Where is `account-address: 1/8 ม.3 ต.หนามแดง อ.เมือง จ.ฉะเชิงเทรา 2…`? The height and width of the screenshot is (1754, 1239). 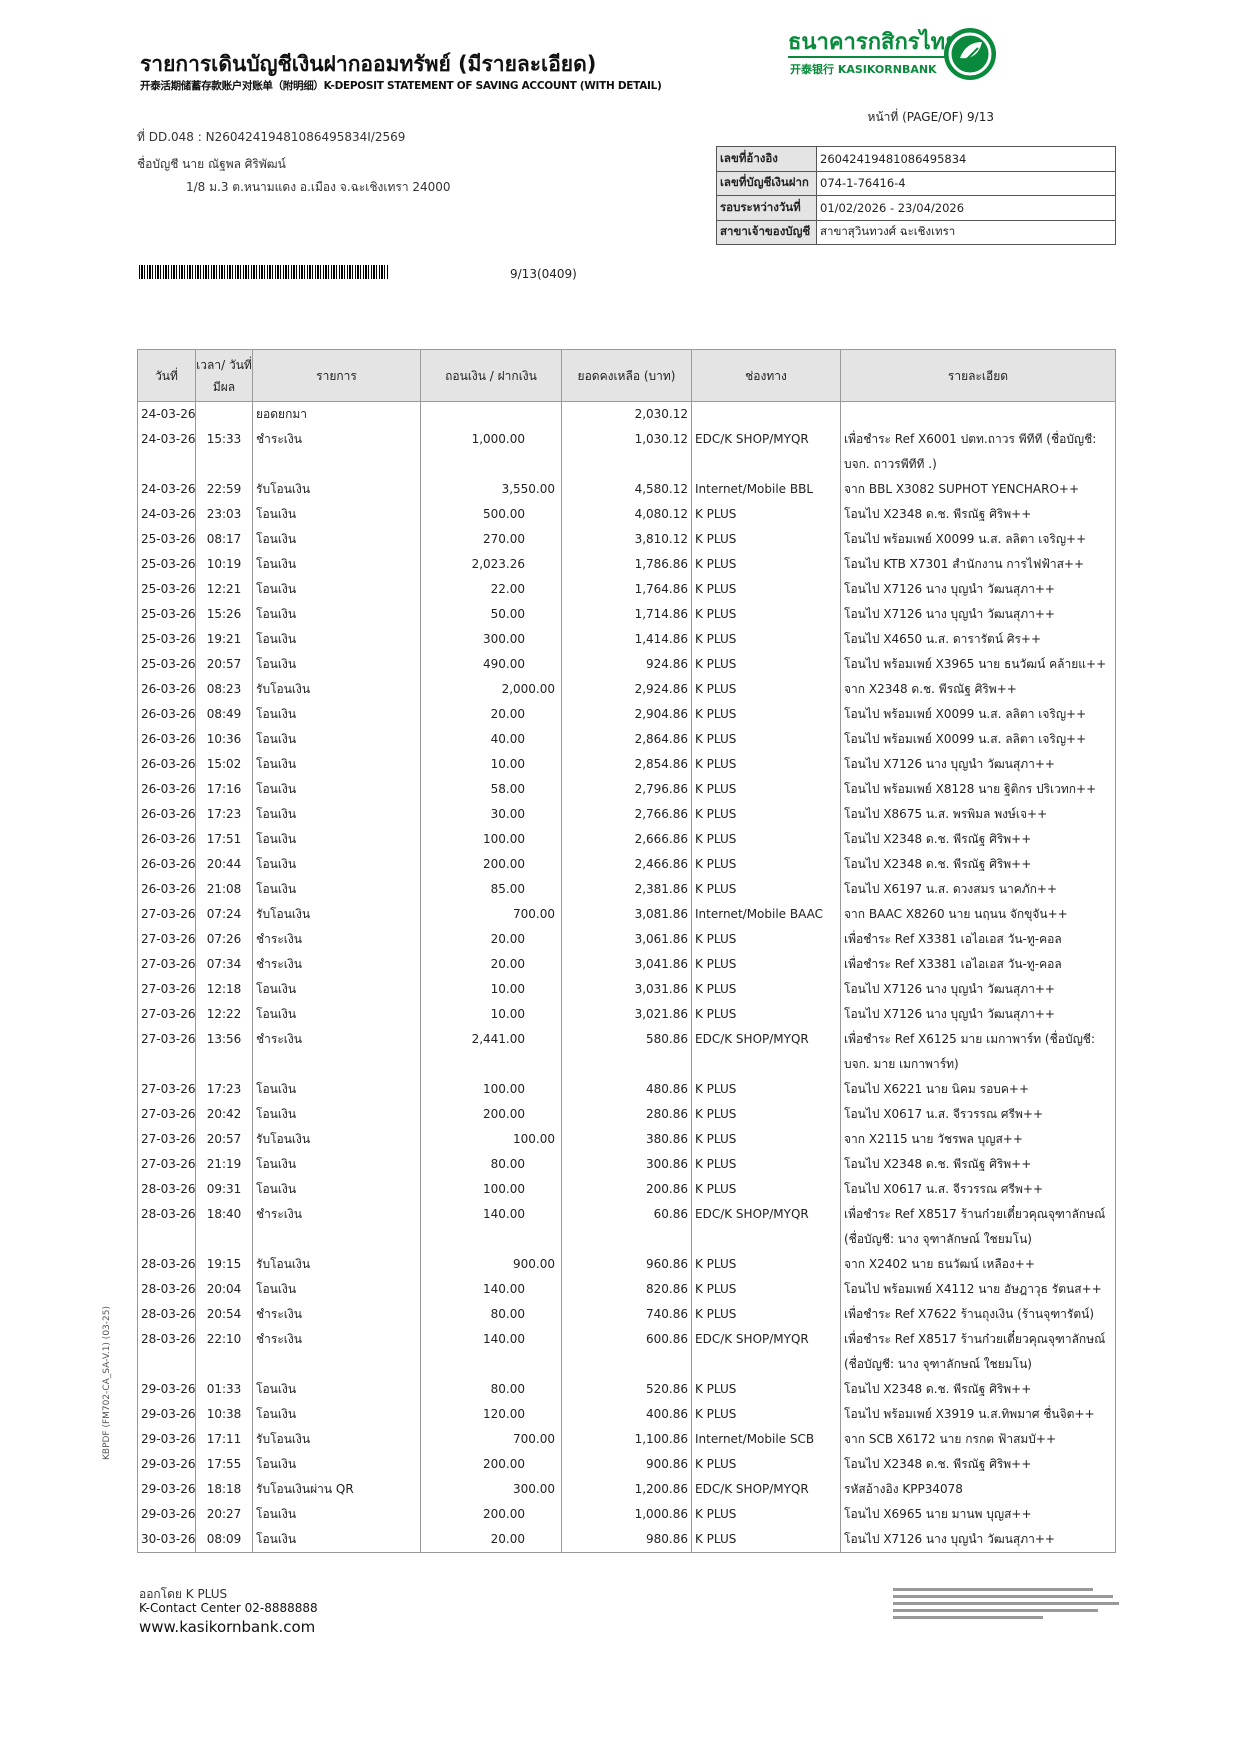 account-address: 1/8 ม.3 ต.หนามแดง อ.เมือง จ.ฉะเชิงเทรา 2… is located at coordinates (318, 187).